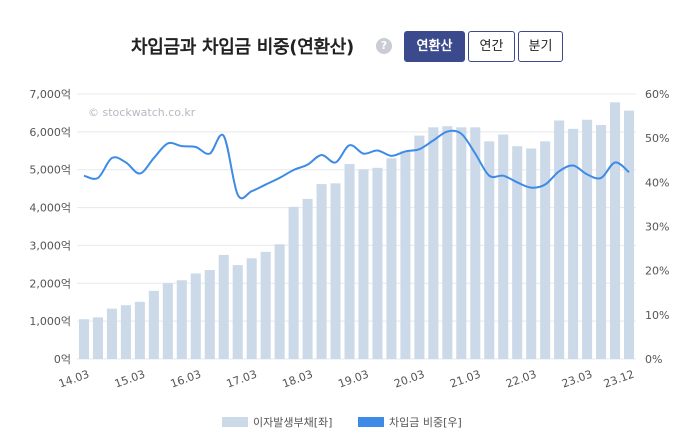 This screenshot has width=692, height=447. Describe the element at coordinates (74, 379) in the screenshot. I see `x-tick-label: 14.03` at that location.